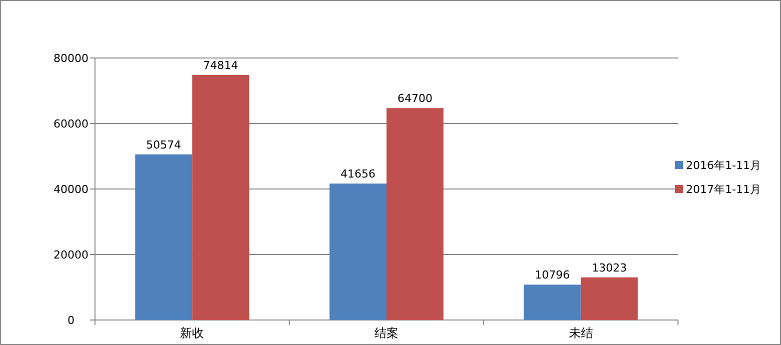  Describe the element at coordinates (552, 275) in the screenshot. I see `data-label: 10796` at that location.